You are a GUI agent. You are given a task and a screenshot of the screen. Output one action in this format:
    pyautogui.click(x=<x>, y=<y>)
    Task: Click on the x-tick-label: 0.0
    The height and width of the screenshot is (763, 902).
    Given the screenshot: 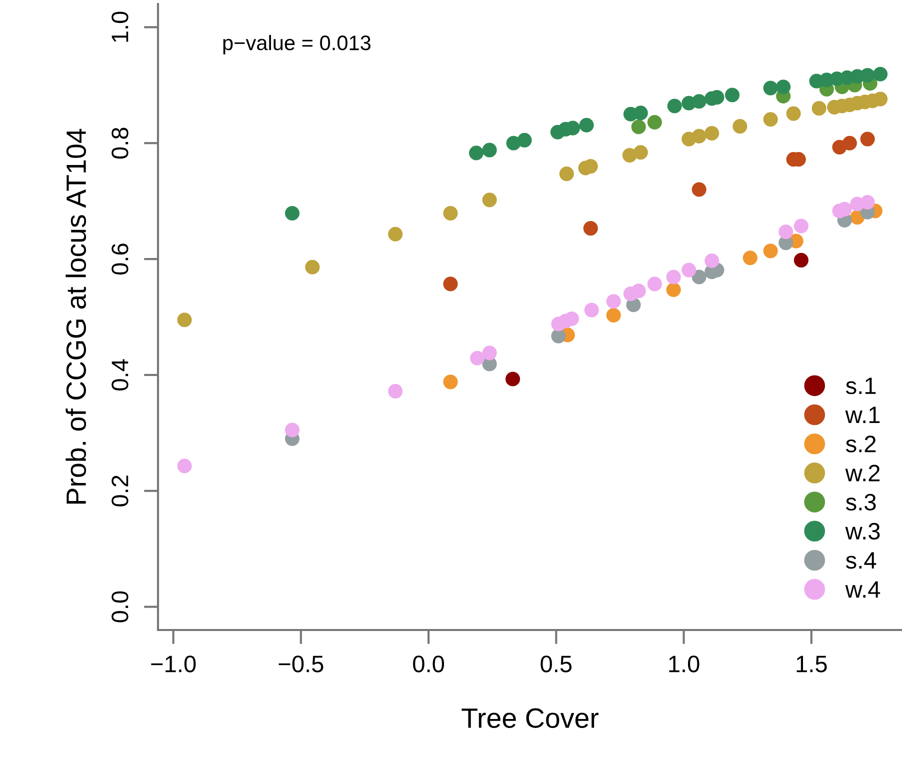 What is the action you would take?
    pyautogui.click(x=428, y=664)
    